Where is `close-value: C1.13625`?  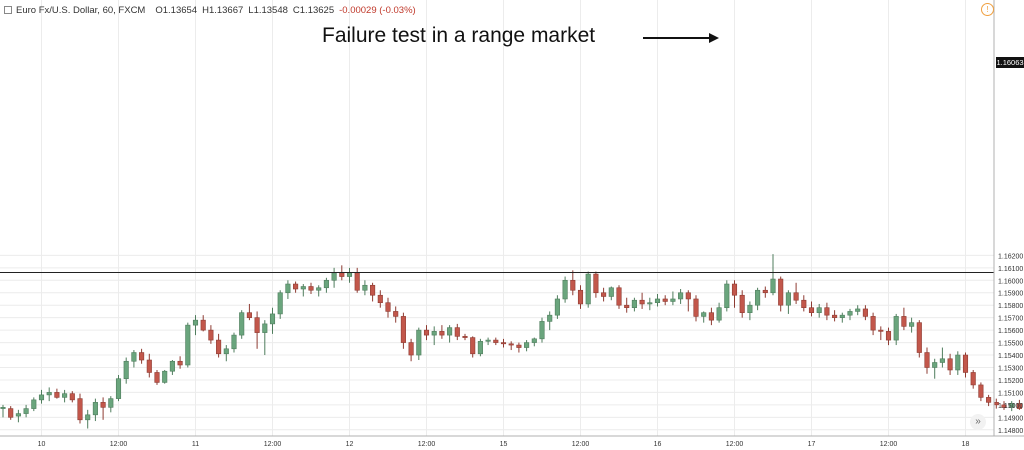
close-value: C1.13625 is located at coordinates (313, 10).